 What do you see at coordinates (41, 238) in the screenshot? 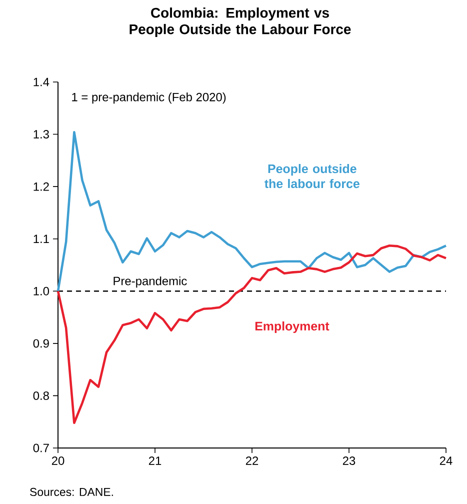
I see `y-tick-label: 1.1` at bounding box center [41, 238].